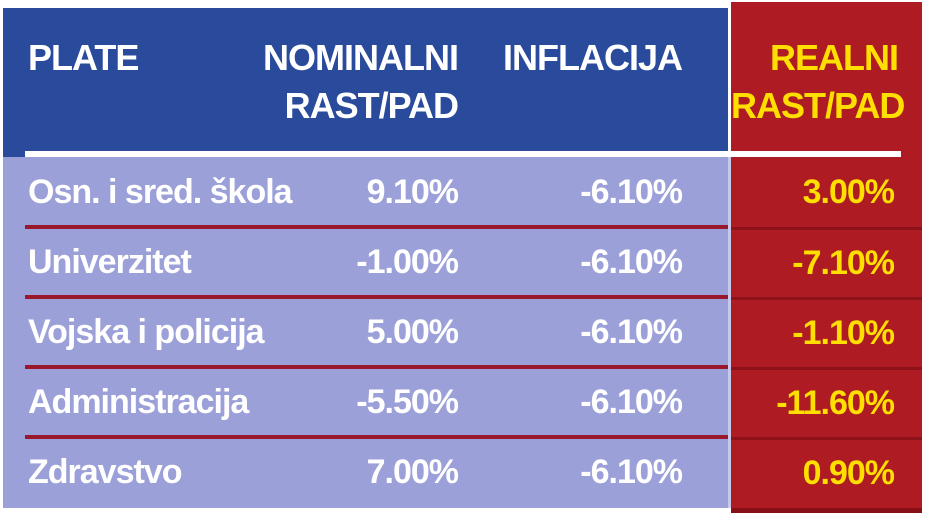 Image resolution: width=925 pixels, height=520 pixels. Describe the element at coordinates (729, 332) in the screenshot. I see `column-divider` at that location.